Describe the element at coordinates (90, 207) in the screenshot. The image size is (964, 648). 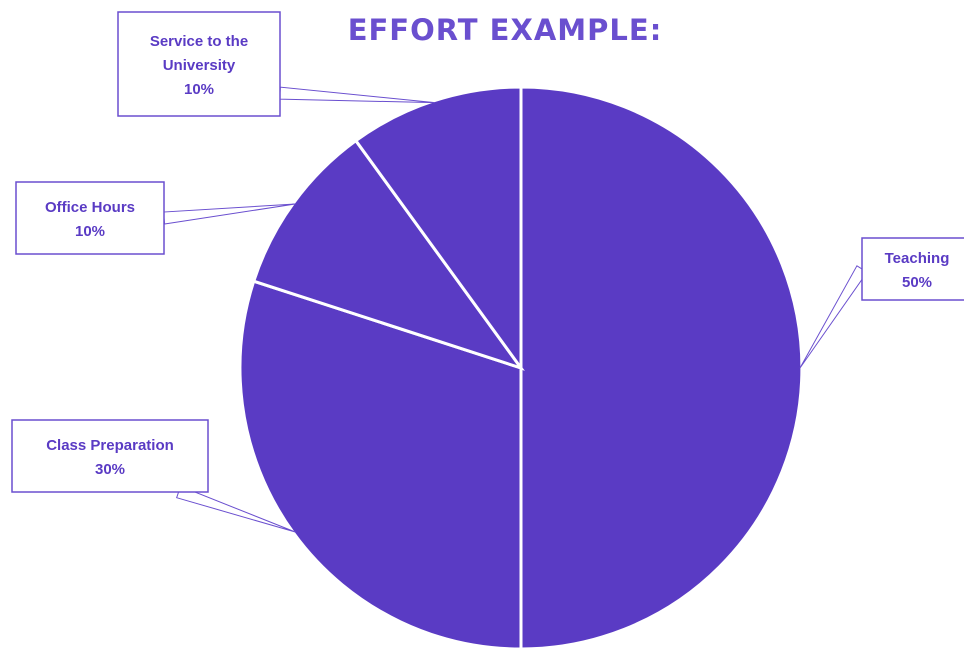
I see `slice-category-label: Office Hours` at that location.